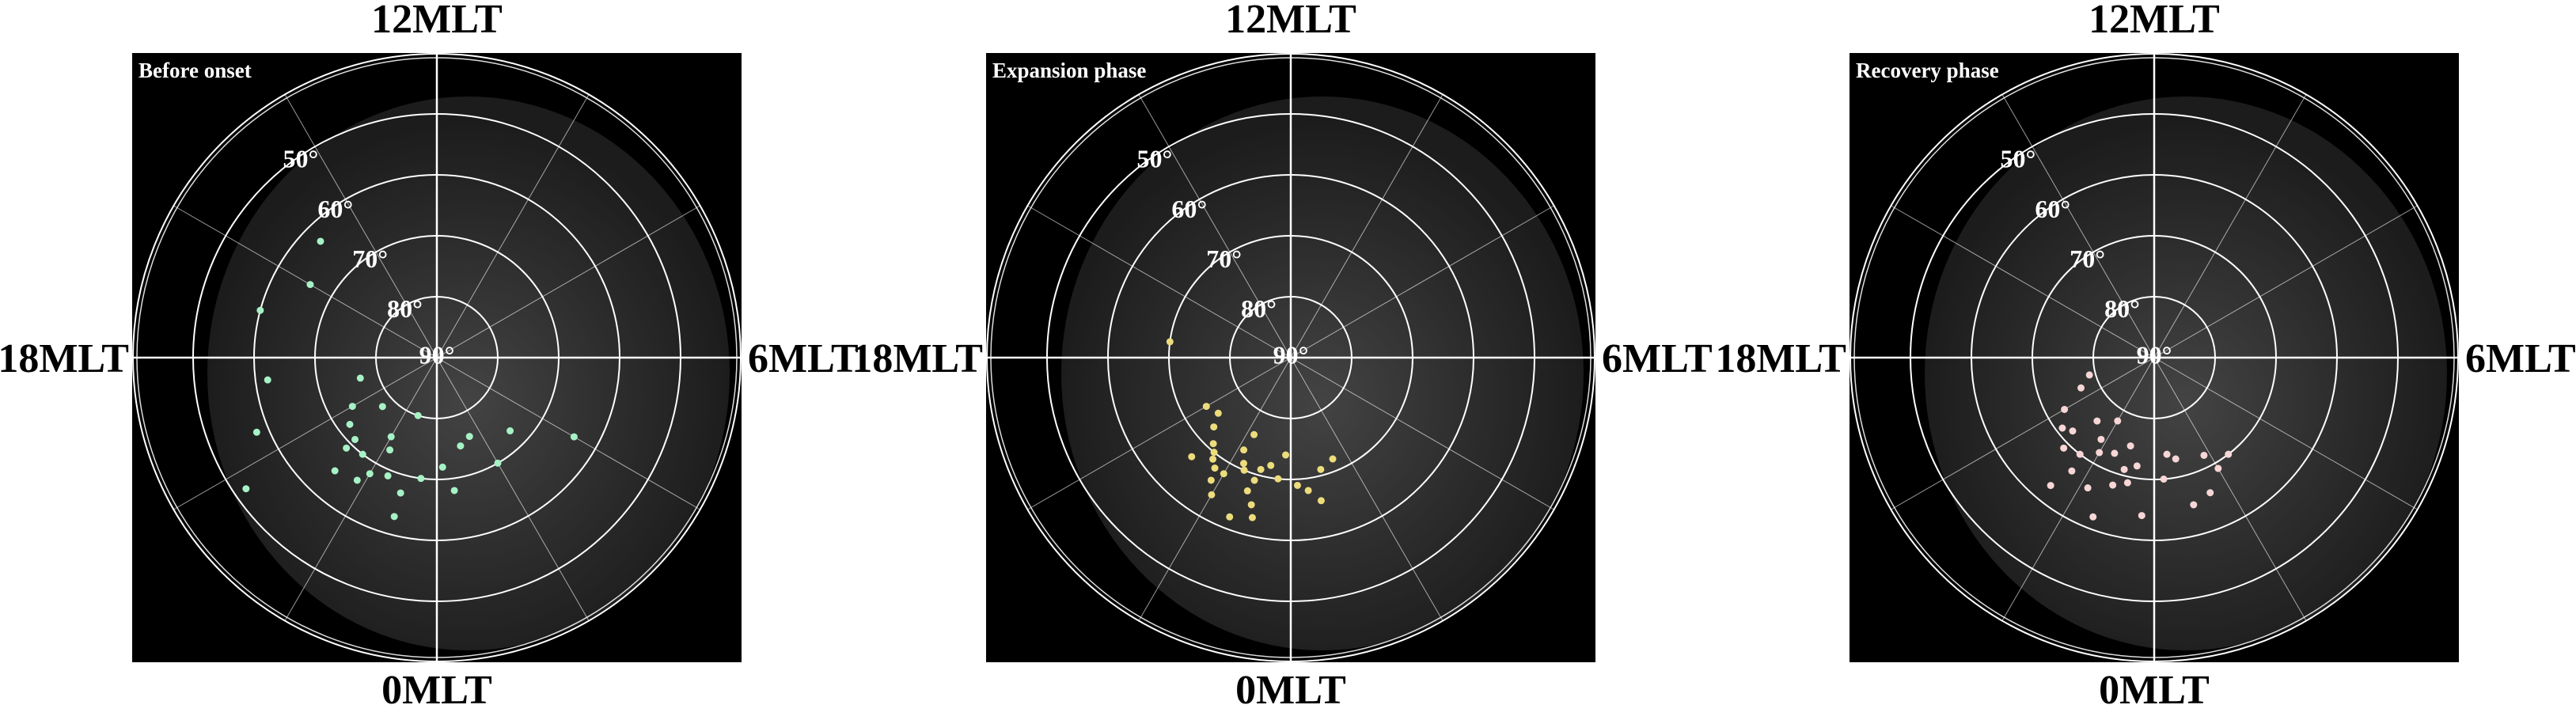  I want to click on latitude-label: 60°, so click(2052, 209).